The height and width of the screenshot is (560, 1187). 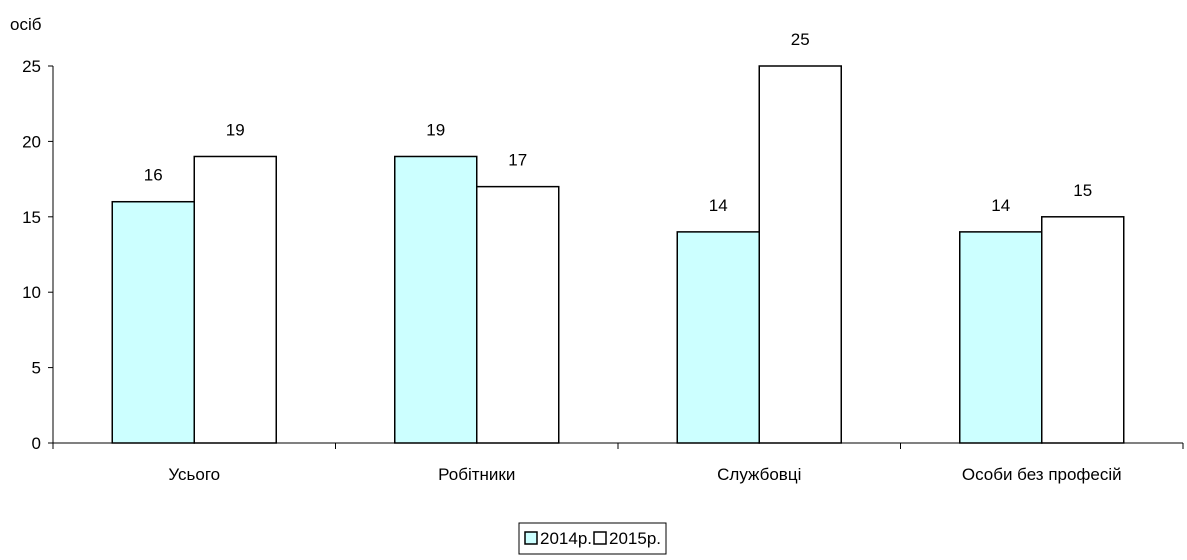 I want to click on data-label: 25, so click(x=800, y=39).